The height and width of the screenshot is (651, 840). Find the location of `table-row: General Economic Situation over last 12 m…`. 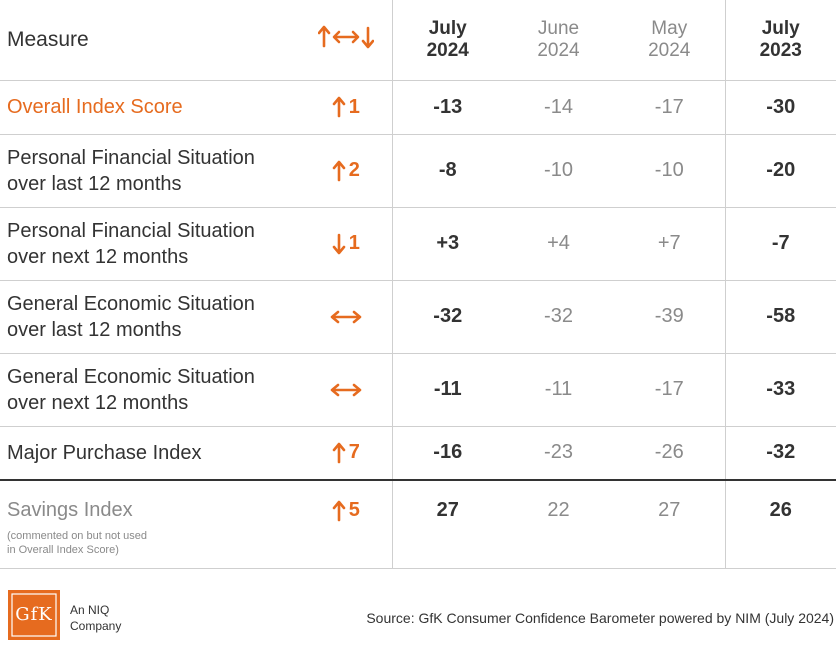

table-row: General Economic Situation over last 12 m… is located at coordinates (418, 317).